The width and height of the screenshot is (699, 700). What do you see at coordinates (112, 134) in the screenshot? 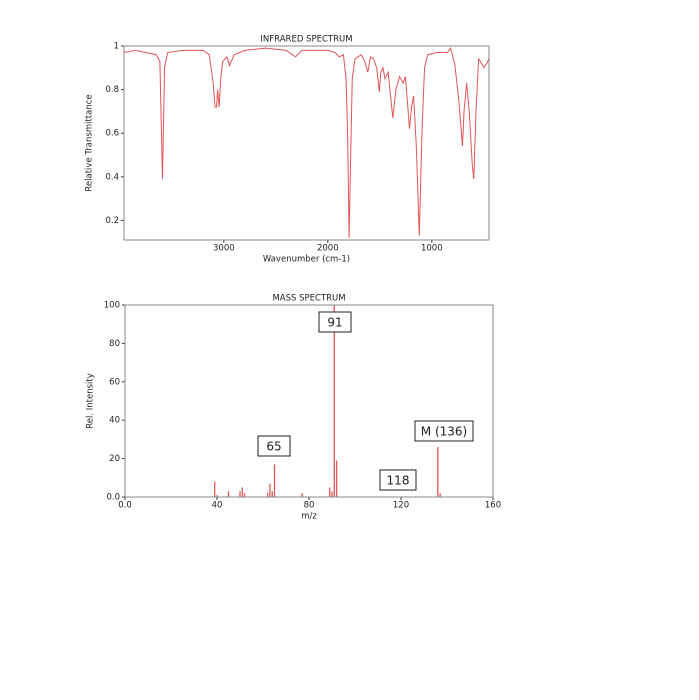
I see `y-tick-label: 0.6` at bounding box center [112, 134].